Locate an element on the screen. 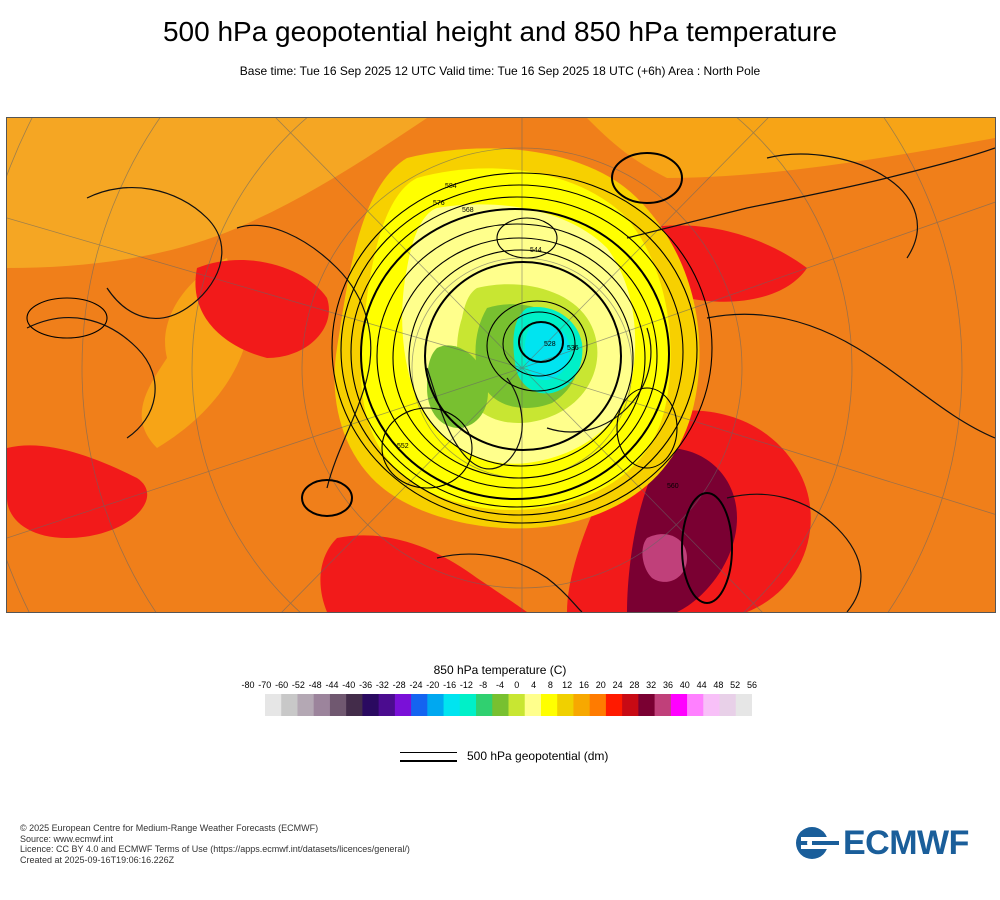 The height and width of the screenshot is (900, 1000). contour-label: 576 is located at coordinates (439, 203).